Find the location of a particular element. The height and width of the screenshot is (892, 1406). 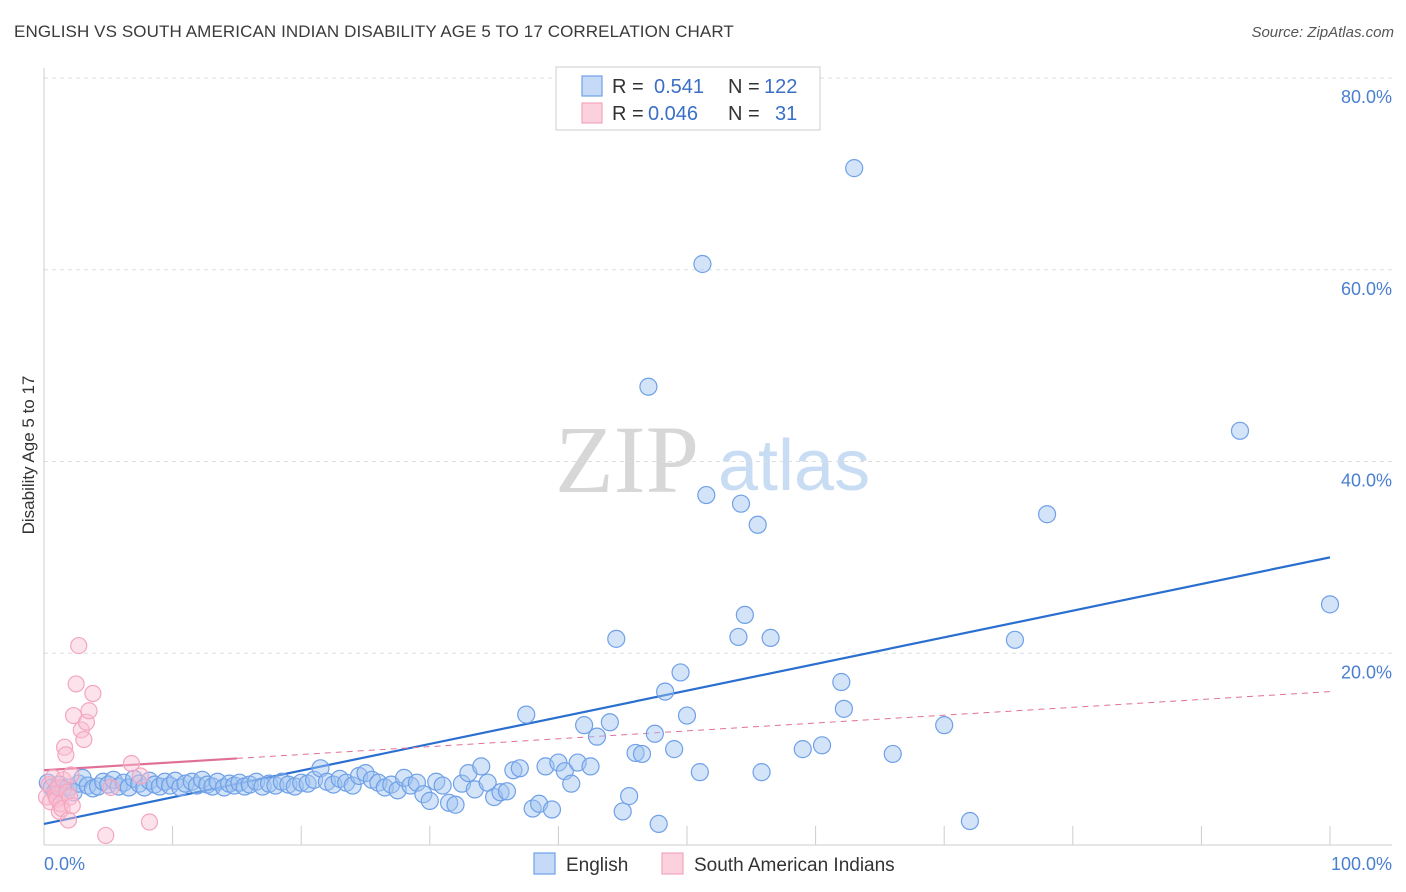

y-tick-label-3: 80.0% is located at coordinates (1366, 97).